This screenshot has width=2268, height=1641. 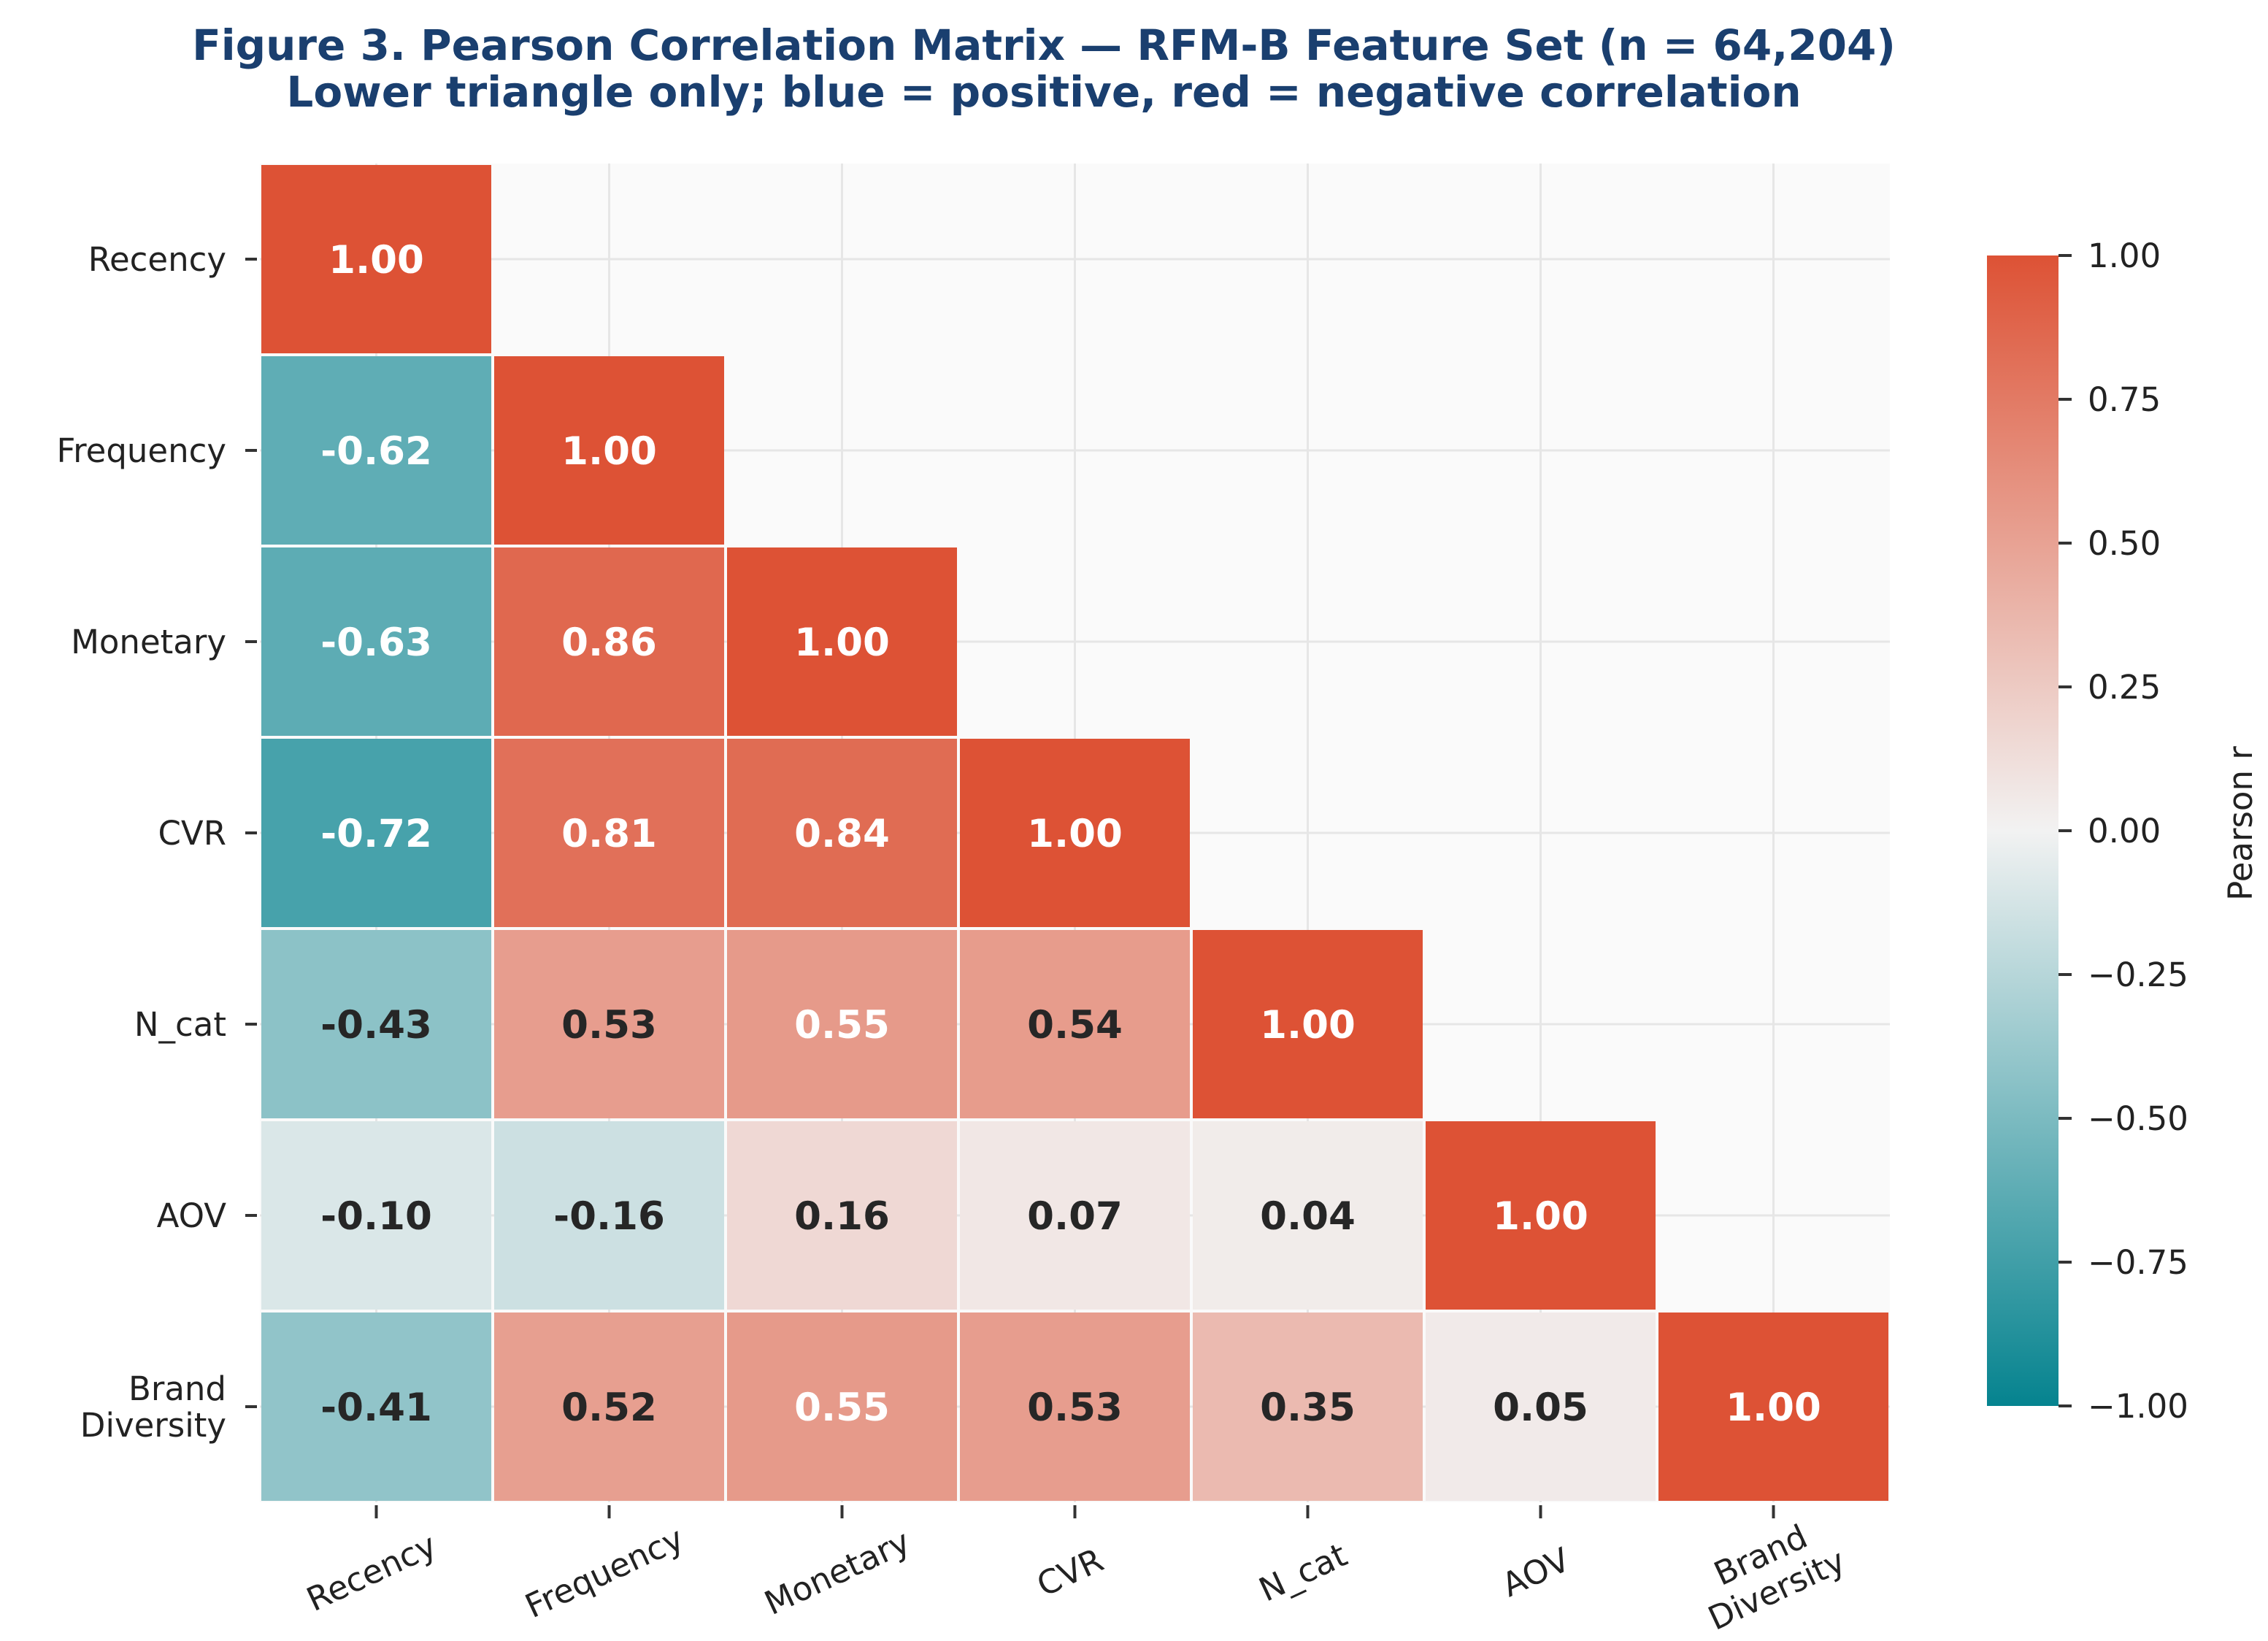 I want to click on colorbar-tick-label: −0.25, so click(x=2138, y=975).